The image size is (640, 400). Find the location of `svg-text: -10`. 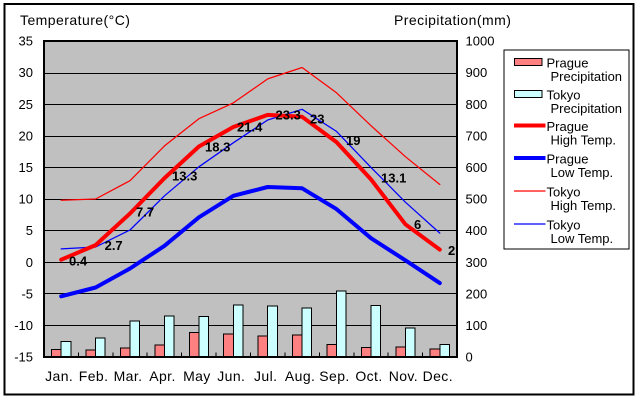

svg-text: -10 is located at coordinates (23, 325).